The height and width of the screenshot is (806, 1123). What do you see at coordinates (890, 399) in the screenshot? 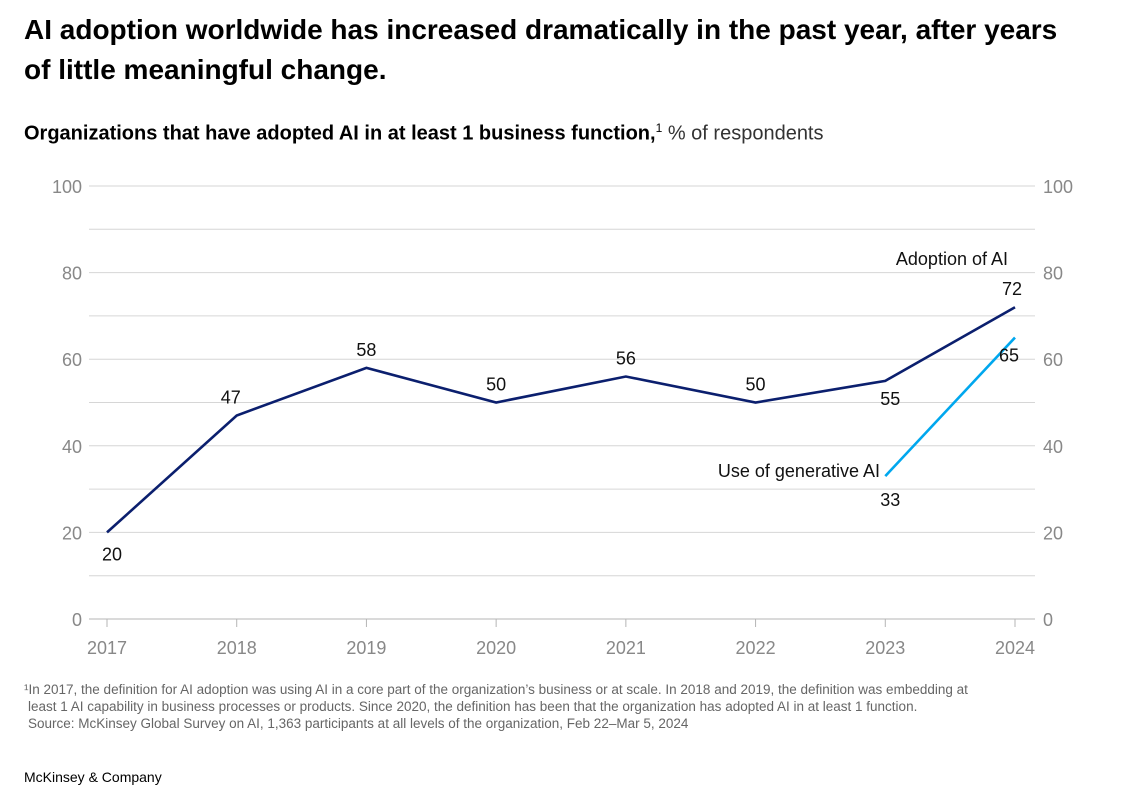
I see `data-label: 55` at bounding box center [890, 399].